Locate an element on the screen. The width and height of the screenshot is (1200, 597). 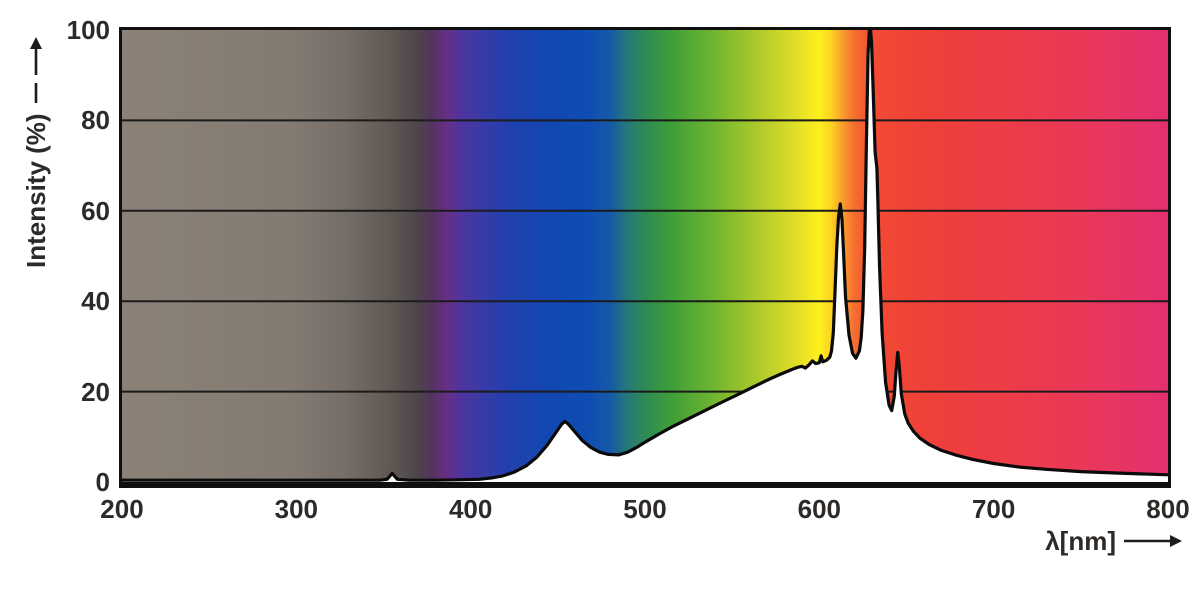
y-tick-label: 20 is located at coordinates (95, 391).